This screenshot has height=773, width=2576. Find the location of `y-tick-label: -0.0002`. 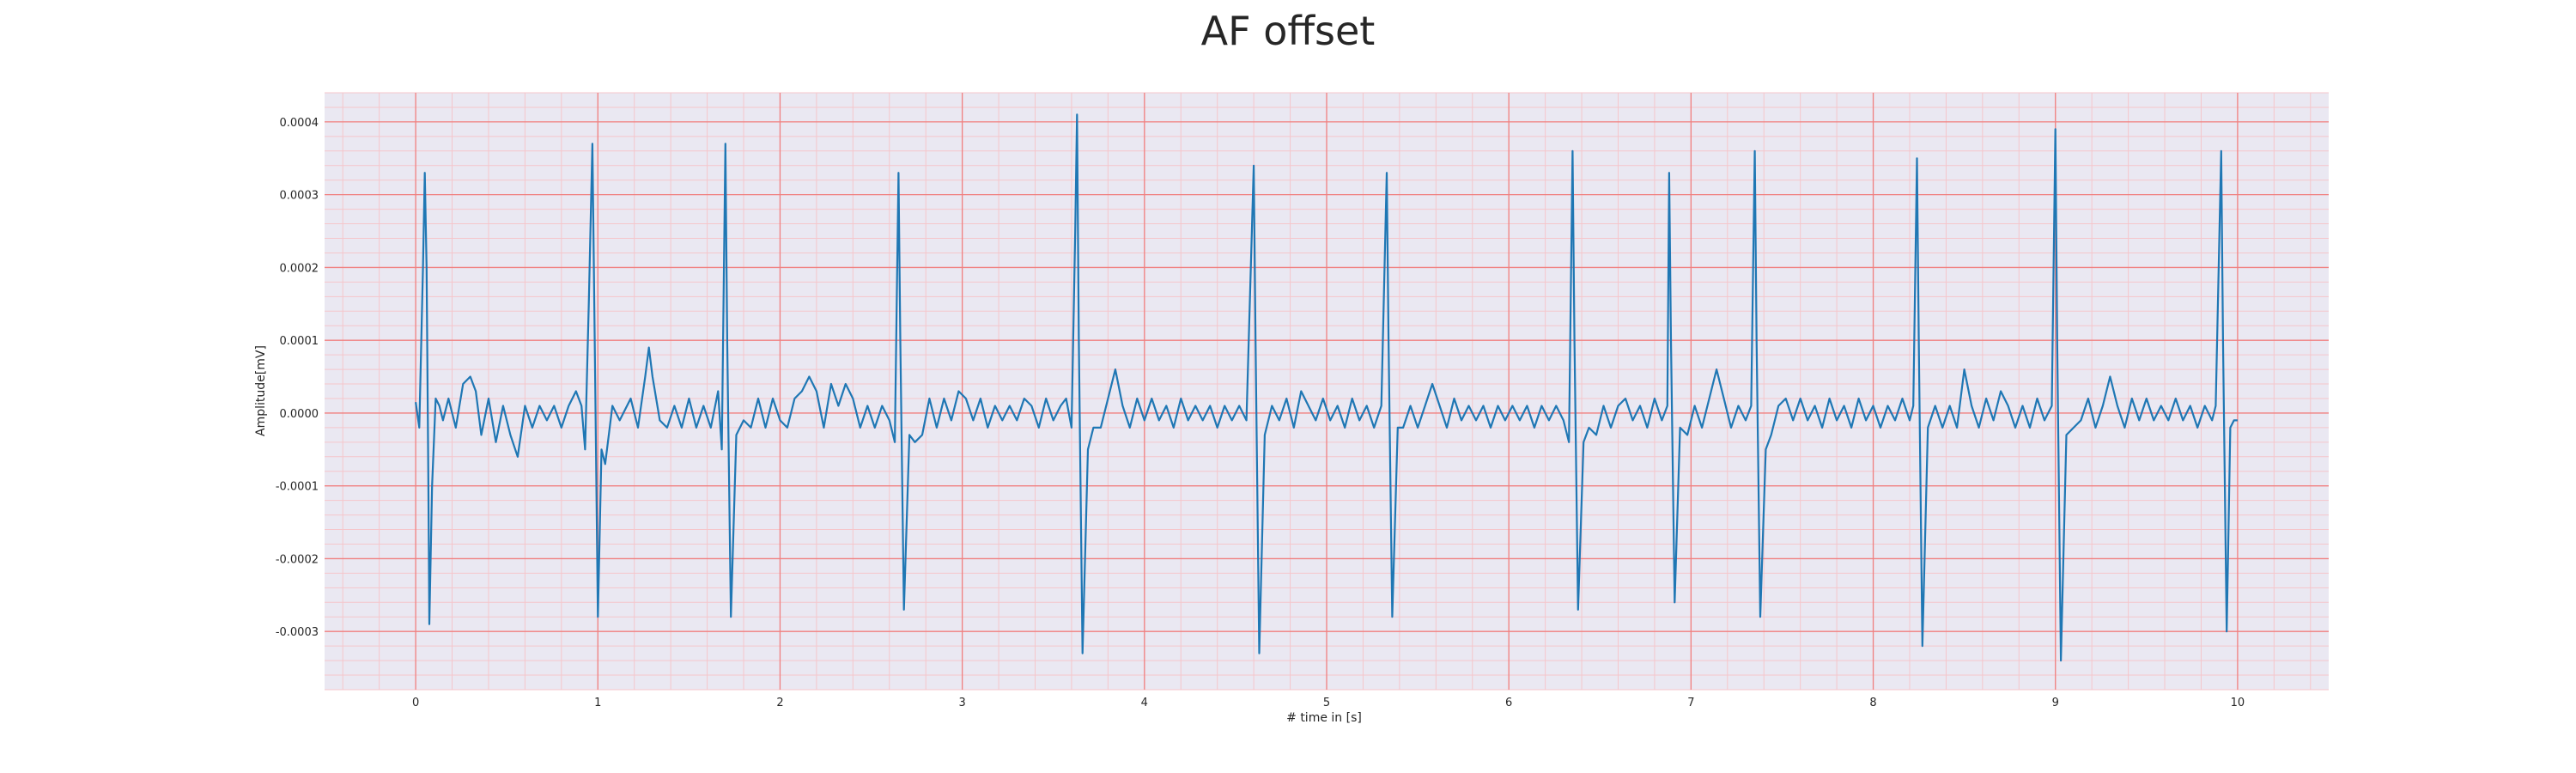

y-tick-label: -0.0002 is located at coordinates (297, 559).